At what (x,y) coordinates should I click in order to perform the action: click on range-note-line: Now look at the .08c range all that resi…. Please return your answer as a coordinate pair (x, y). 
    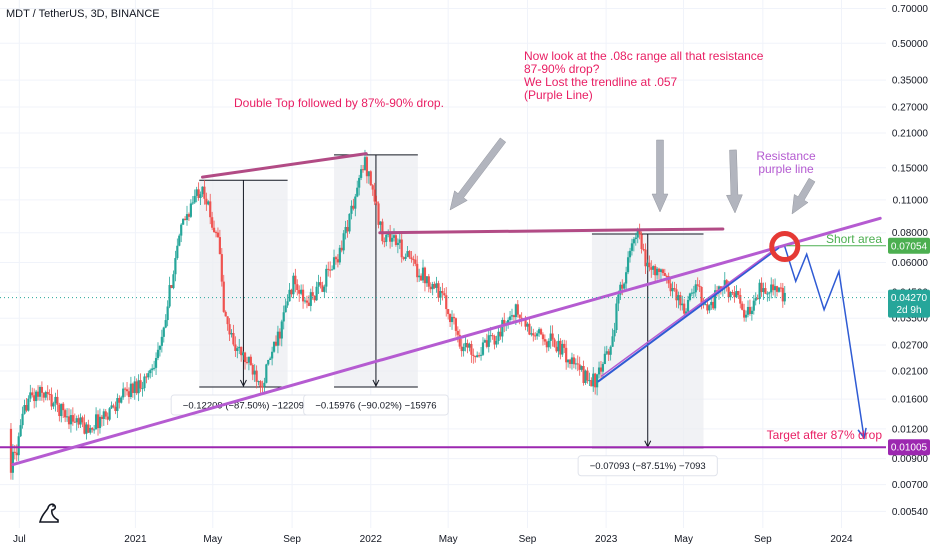
    Looking at the image, I should click on (644, 56).